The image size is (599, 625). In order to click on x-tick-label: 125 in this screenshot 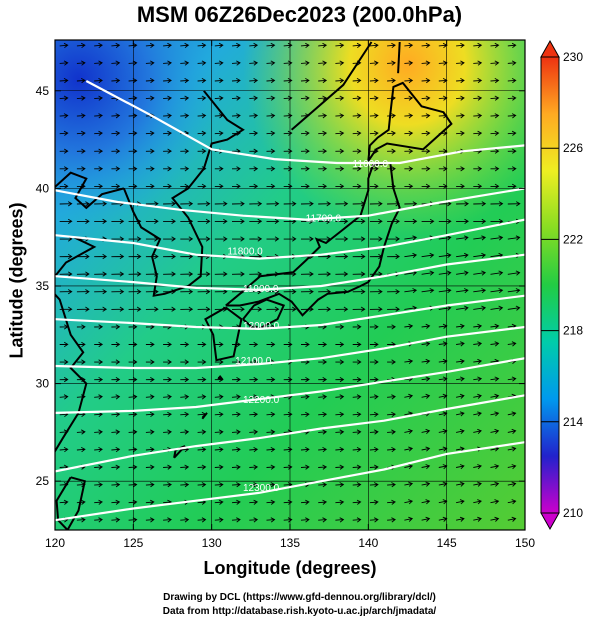, I will do `click(133, 543)`.